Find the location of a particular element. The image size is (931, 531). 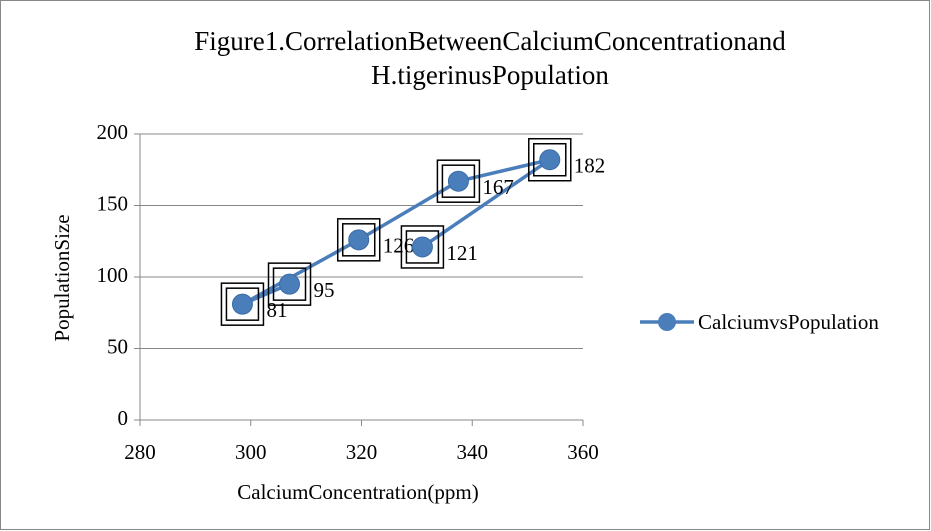

y-tick-label: 50 is located at coordinates (117, 346).